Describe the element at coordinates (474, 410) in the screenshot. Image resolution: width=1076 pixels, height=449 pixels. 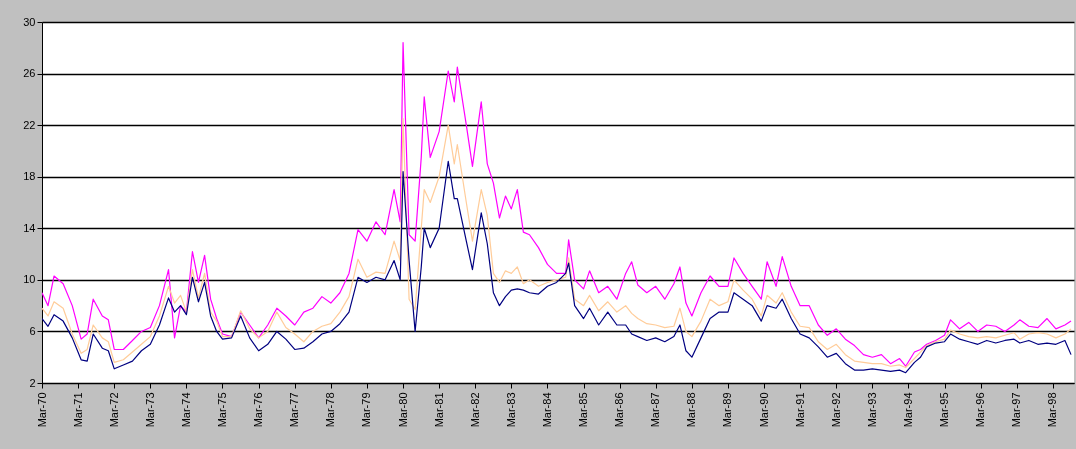
I see `x-tick-label: Mar-82` at that location.